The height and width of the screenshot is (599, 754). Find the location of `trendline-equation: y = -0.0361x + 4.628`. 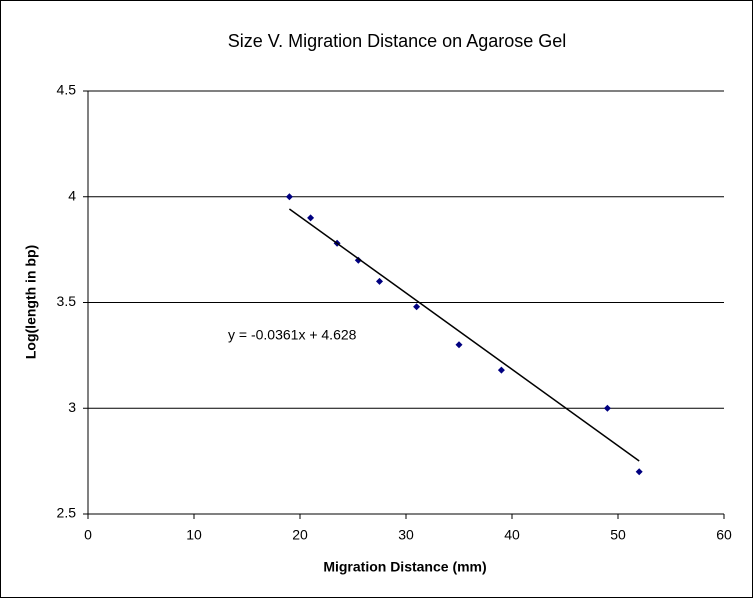

trendline-equation: y = -0.0361x + 4.628 is located at coordinates (292, 335).